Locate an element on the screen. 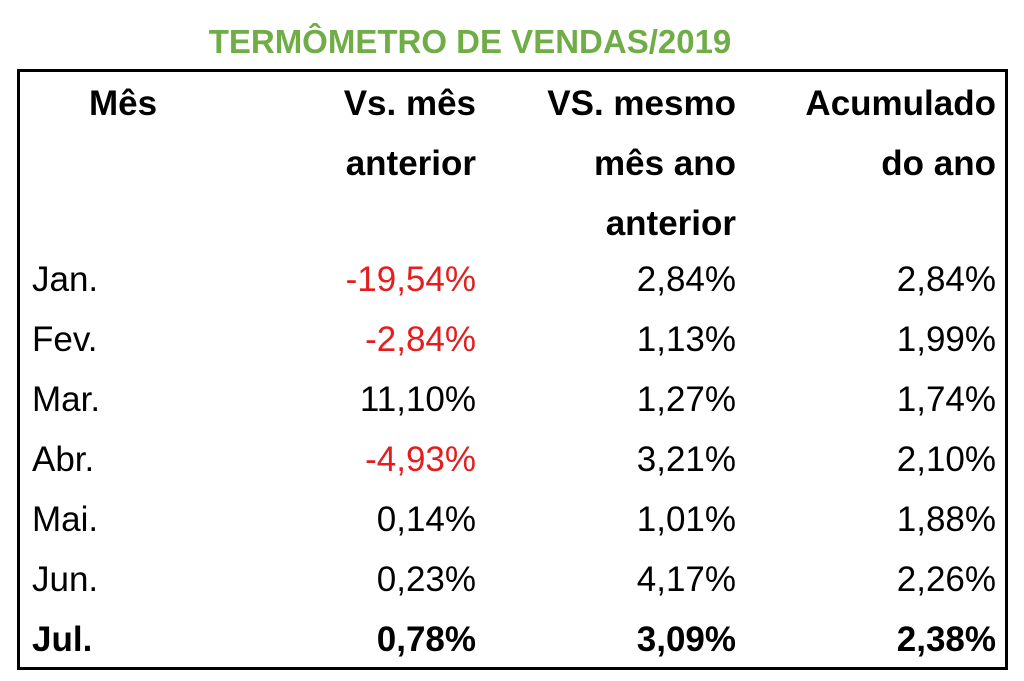 Image resolution: width=1024 pixels, height=681 pixels. header-vs-previous-month: Vs. mês anterior is located at coordinates (410, 134).